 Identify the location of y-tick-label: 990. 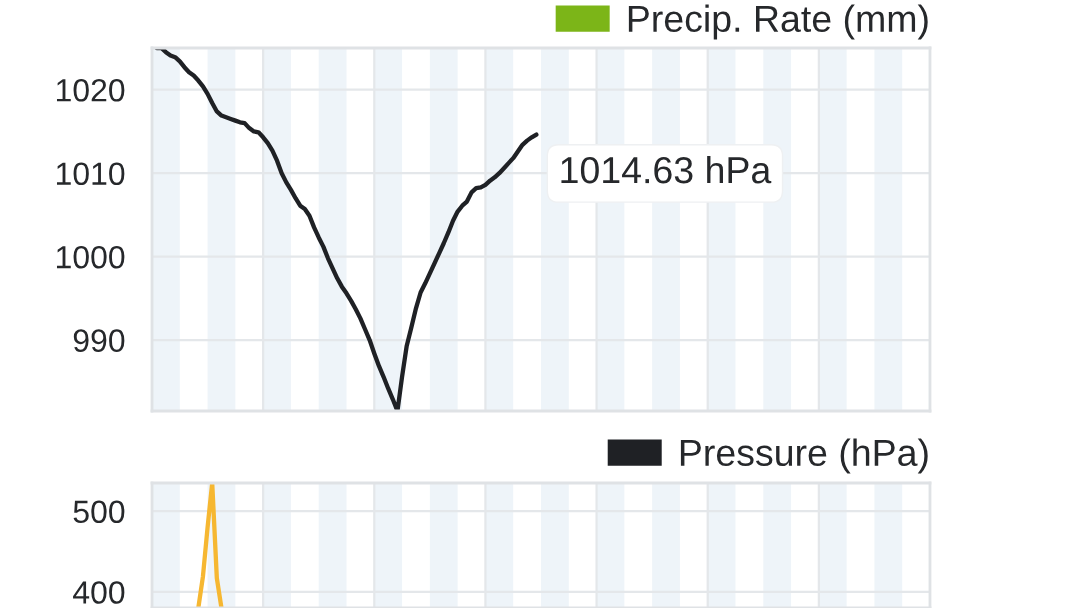
(99, 340).